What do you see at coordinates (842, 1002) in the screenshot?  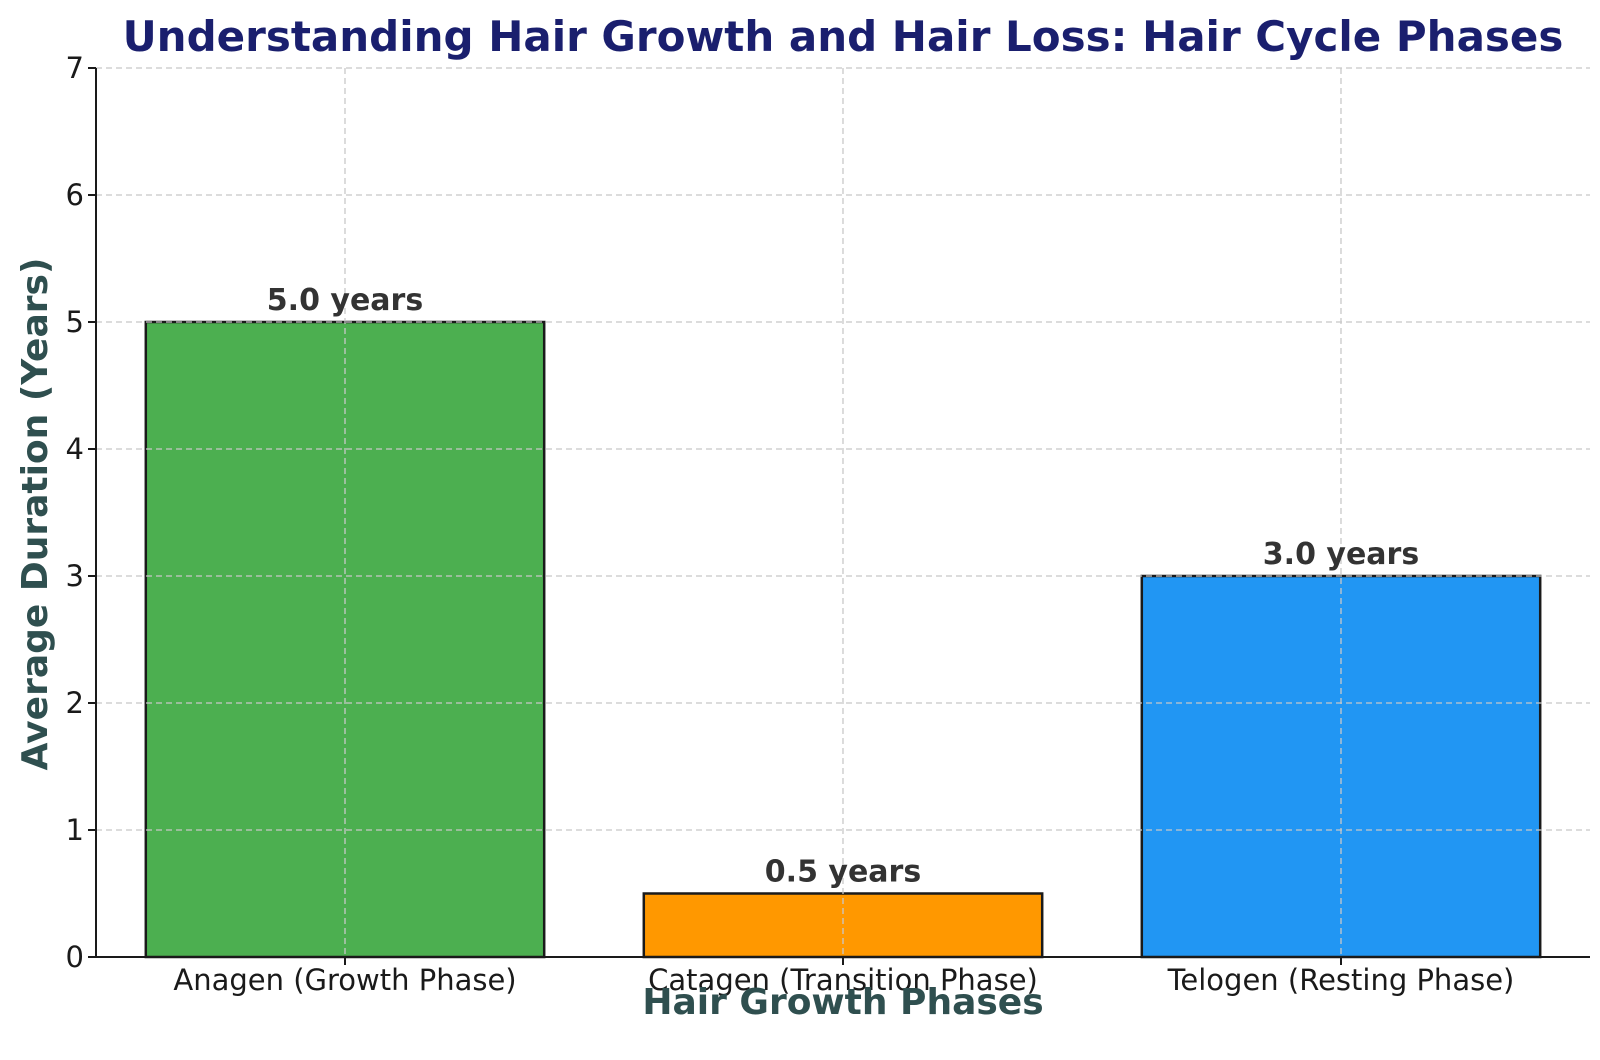 I see `x-axis-title: Hair Growth Phases` at bounding box center [842, 1002].